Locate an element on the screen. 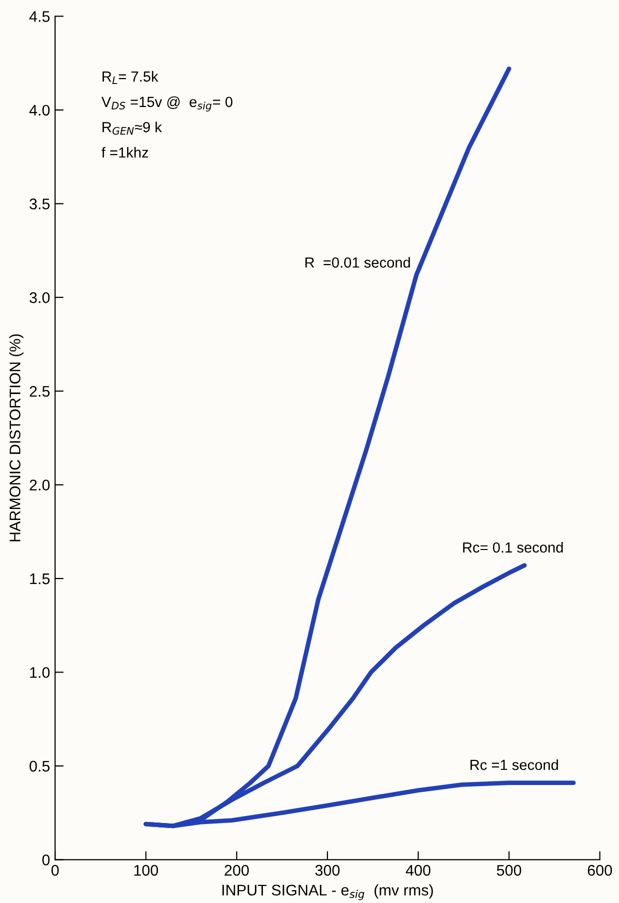 Image resolution: width=619 pixels, height=903 pixels. y-tick-label: 4.0 is located at coordinates (39, 110).